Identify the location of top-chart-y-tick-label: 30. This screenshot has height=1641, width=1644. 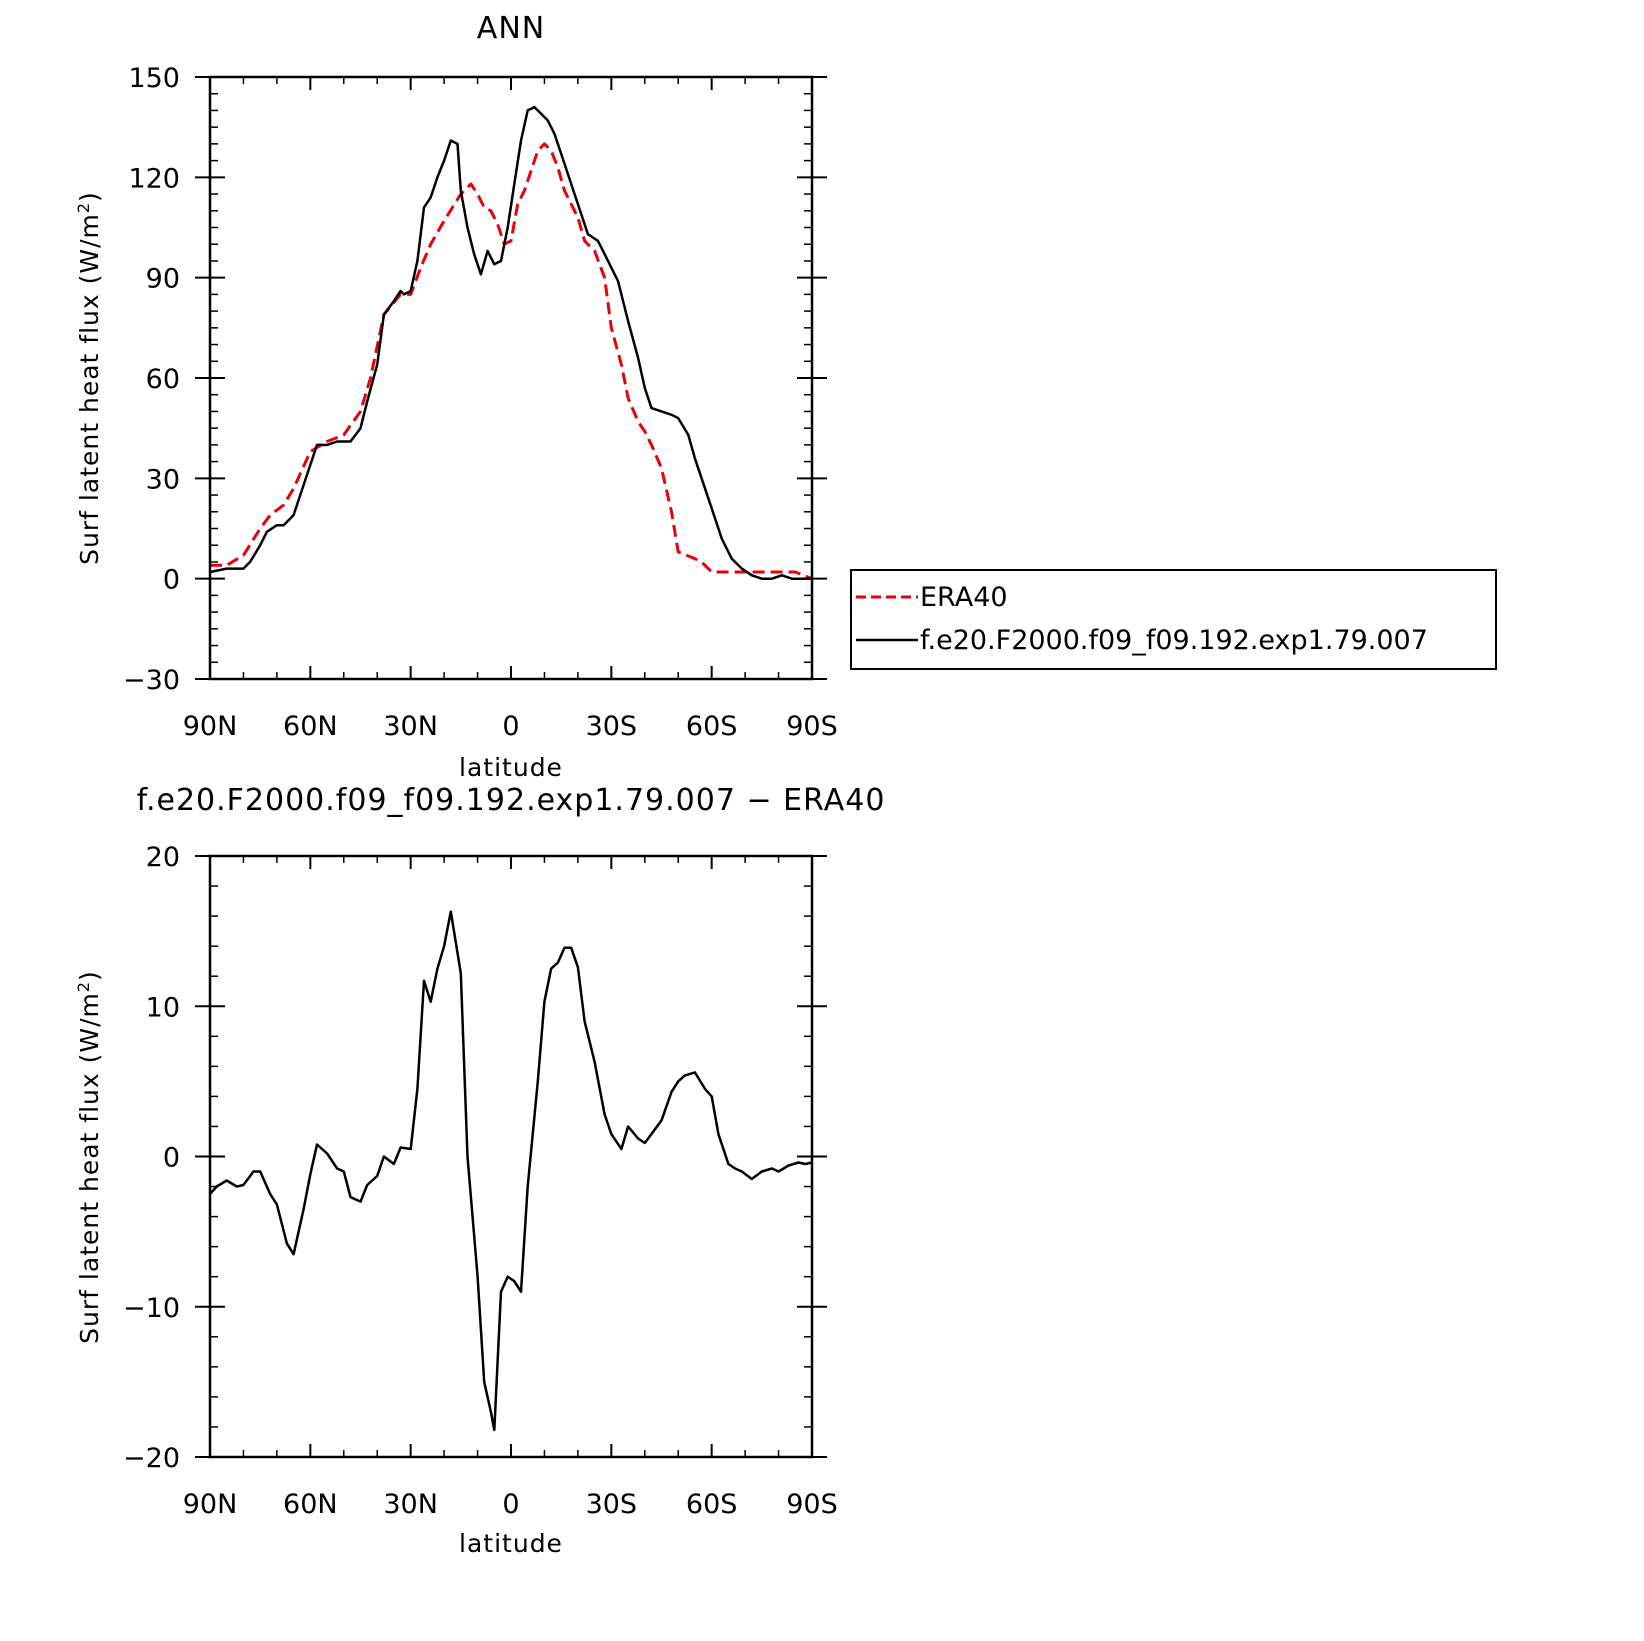
(163, 479).